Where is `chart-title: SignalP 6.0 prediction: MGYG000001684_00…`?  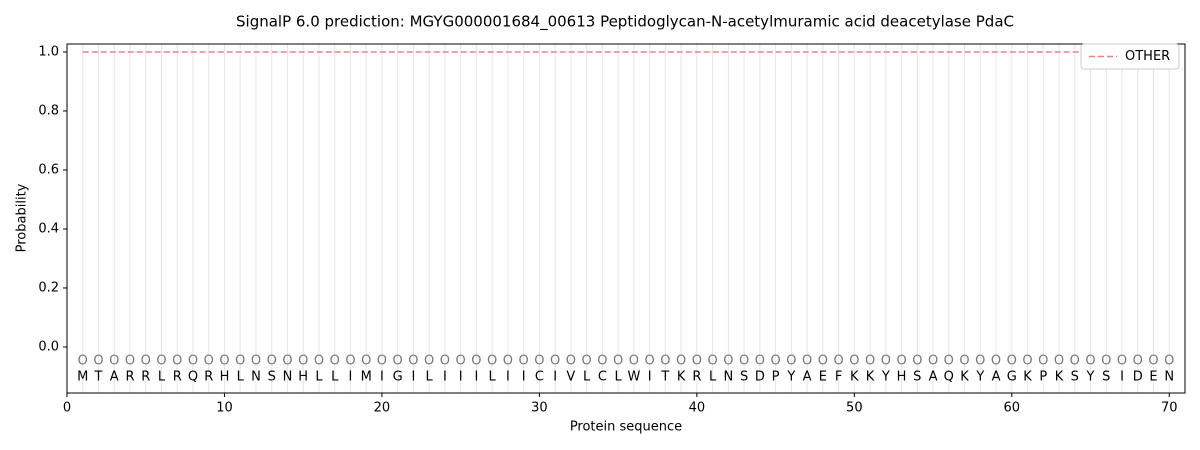
chart-title: SignalP 6.0 prediction: MGYG000001684_00… is located at coordinates (625, 22).